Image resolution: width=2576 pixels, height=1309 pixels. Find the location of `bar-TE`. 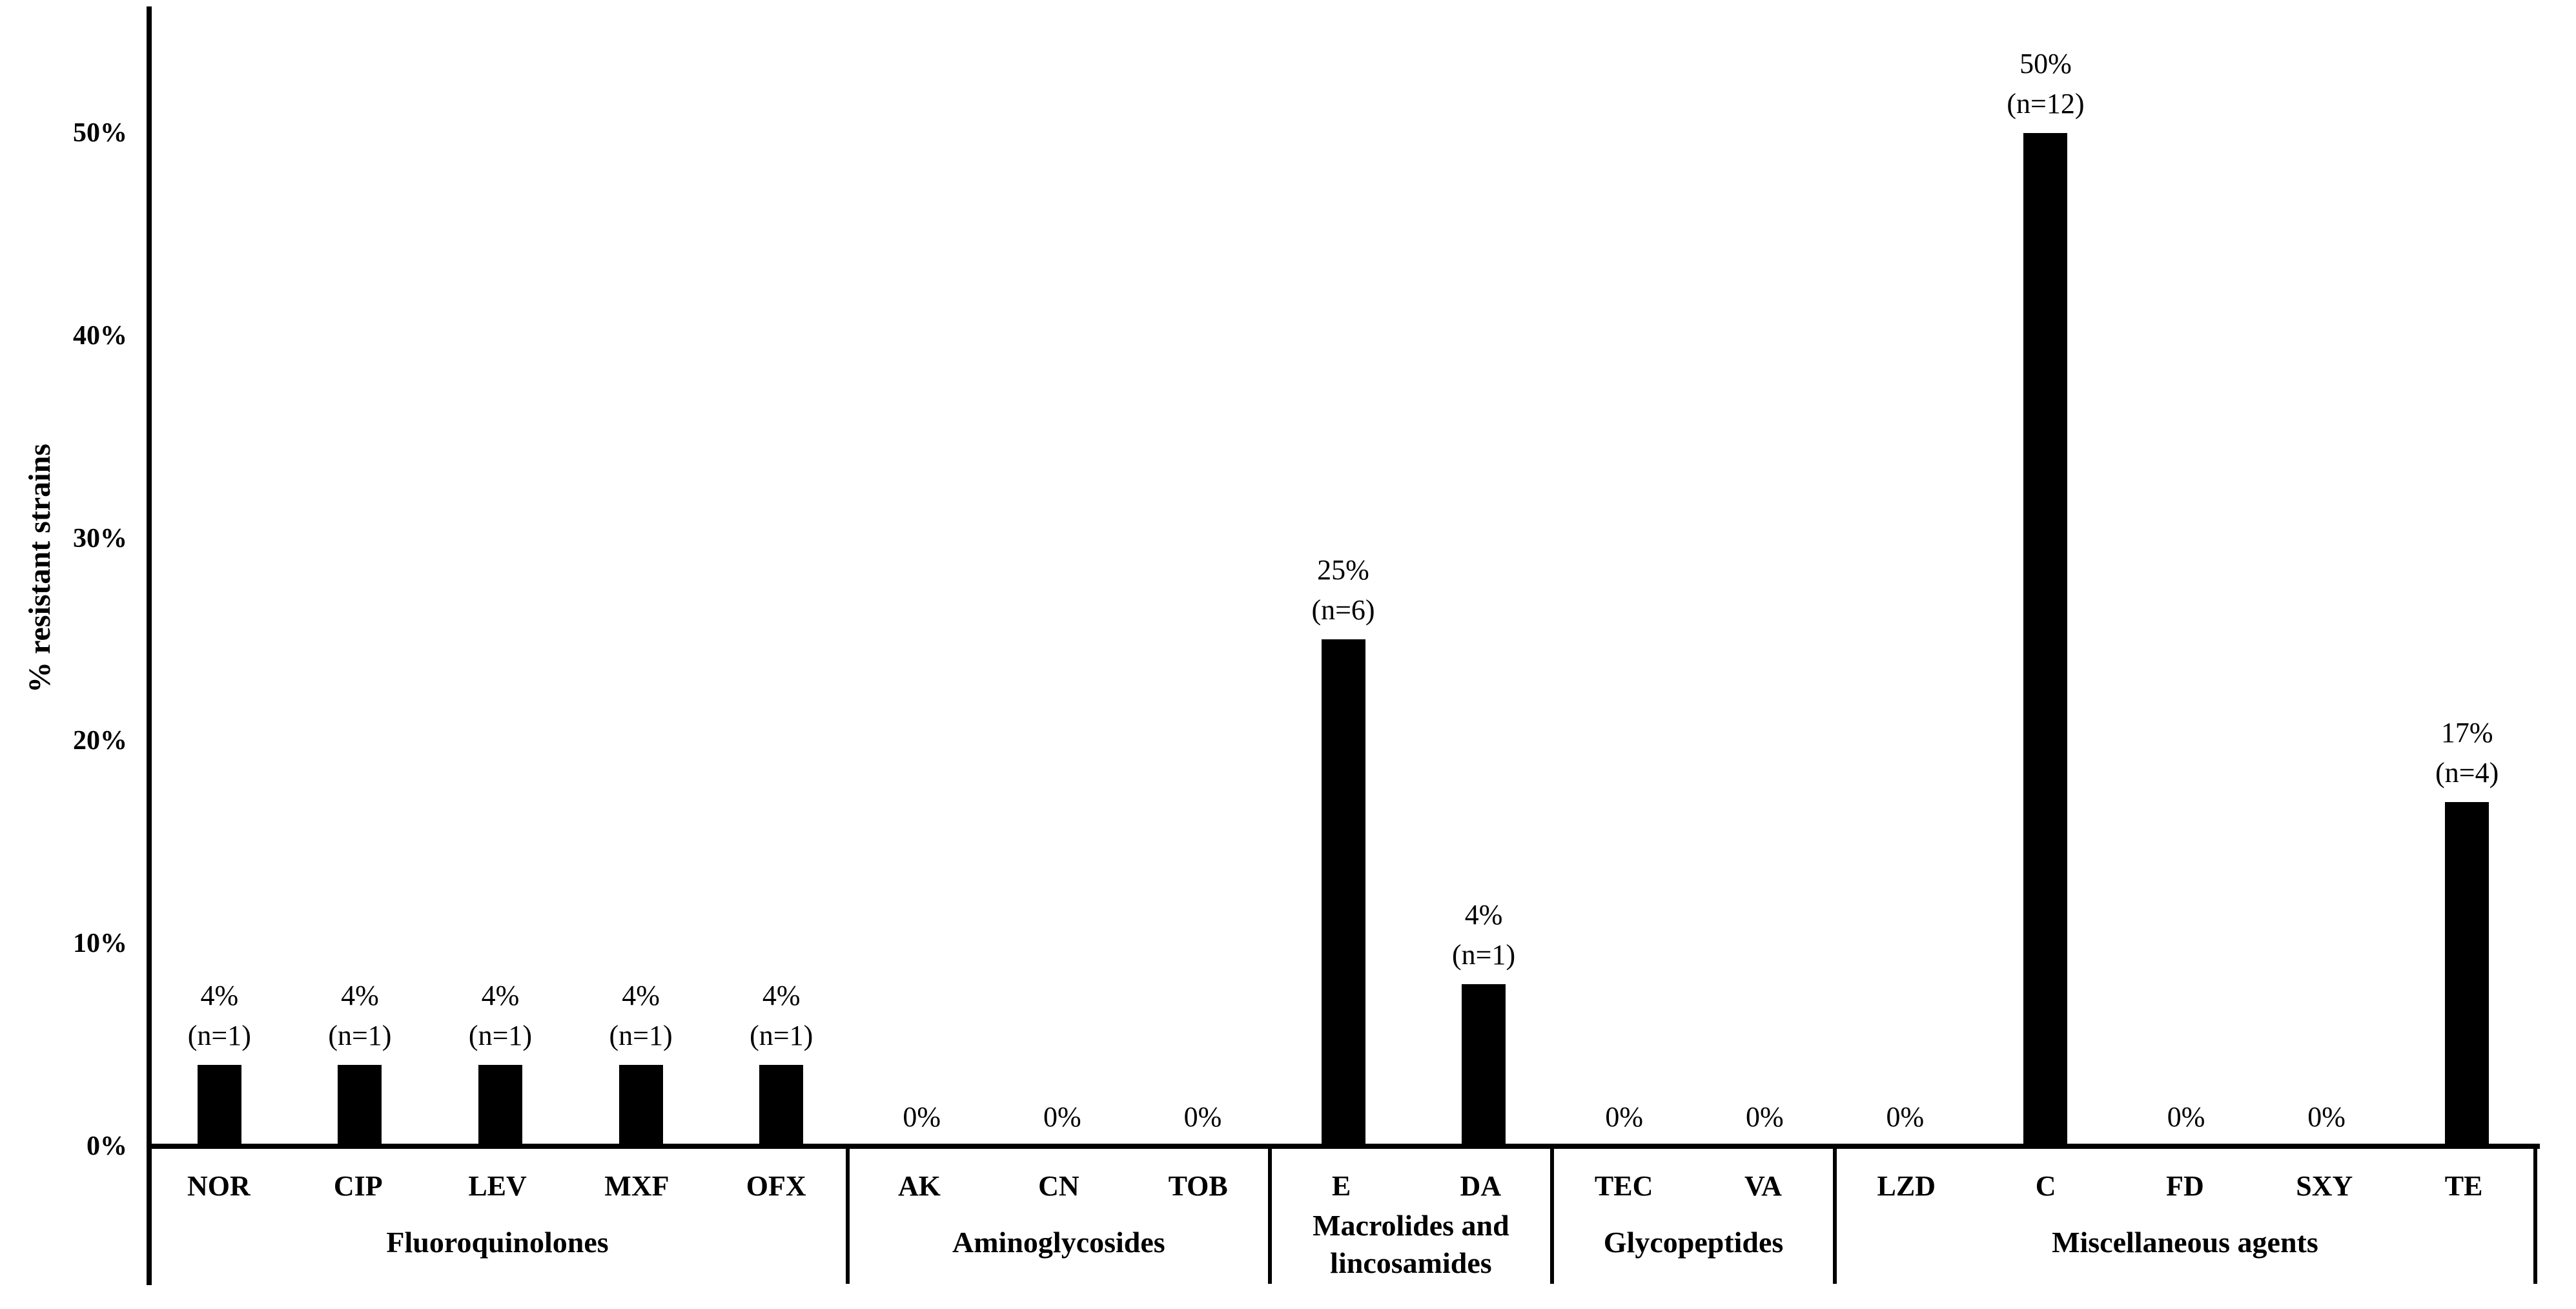

bar-TE is located at coordinates (2467, 974).